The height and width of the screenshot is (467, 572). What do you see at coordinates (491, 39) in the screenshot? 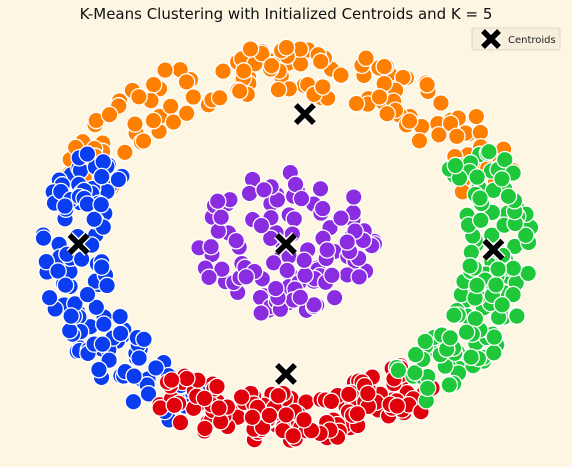
I see `legend-centroid-marker` at bounding box center [491, 39].